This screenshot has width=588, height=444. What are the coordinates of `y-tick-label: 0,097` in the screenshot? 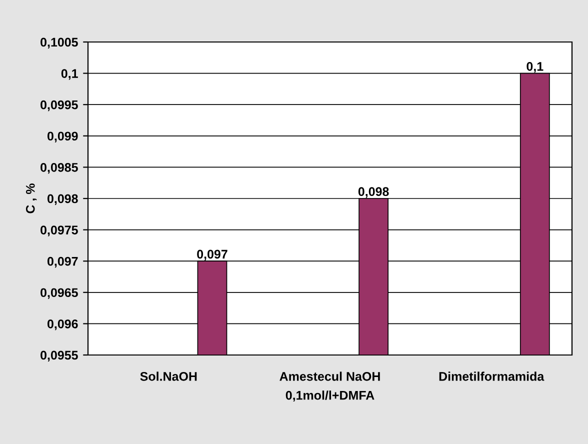 It's located at (62, 262).